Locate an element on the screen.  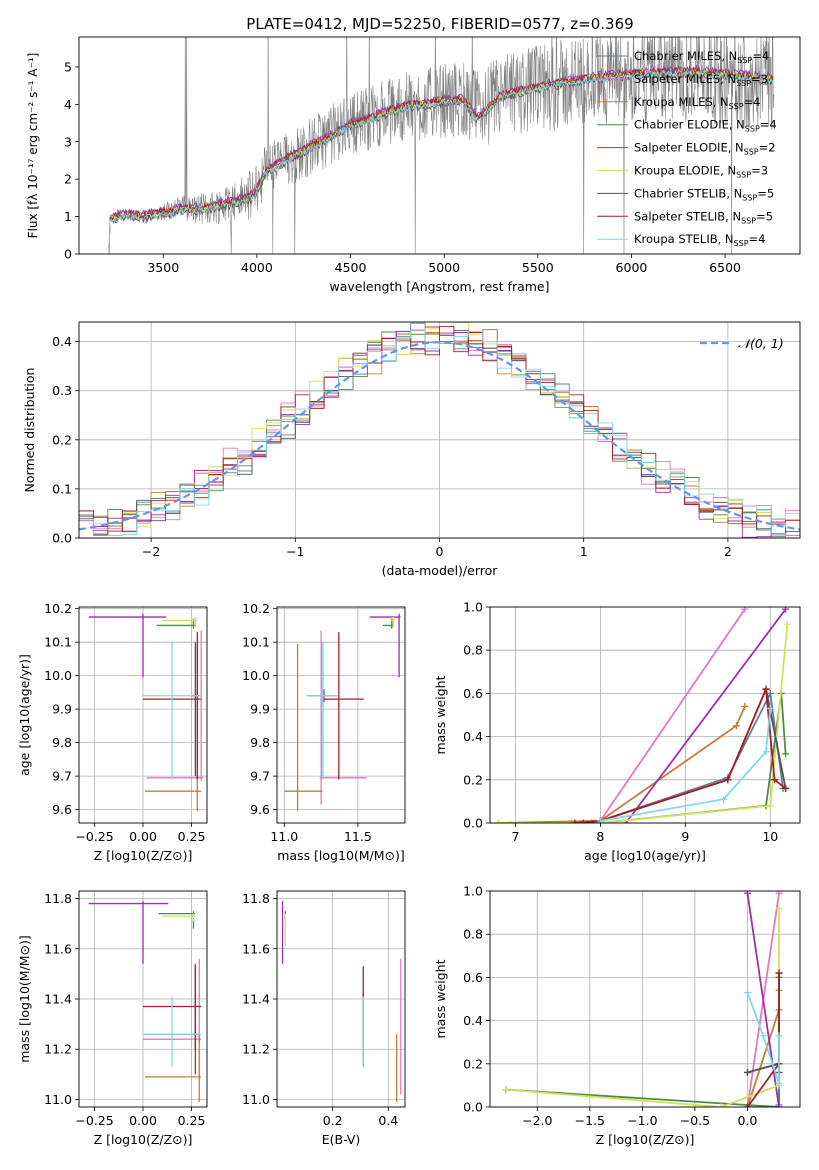
x-axis-label: mass [log10(M/M⊙)] is located at coordinates (341, 855).